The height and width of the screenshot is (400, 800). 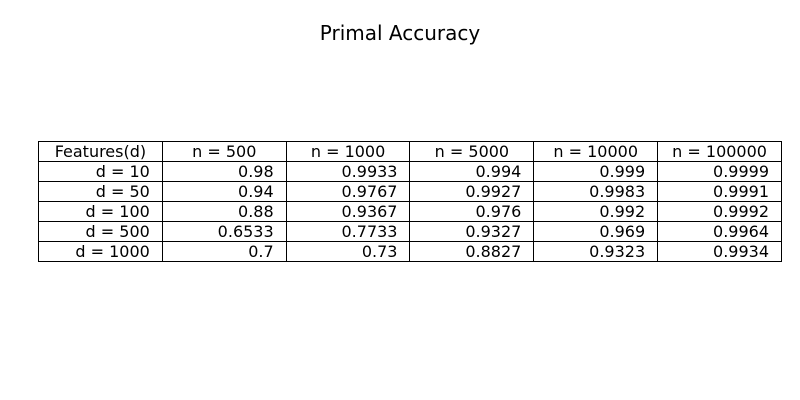 What do you see at coordinates (348, 171) in the screenshot?
I see `table-cell: 0.9933` at bounding box center [348, 171].